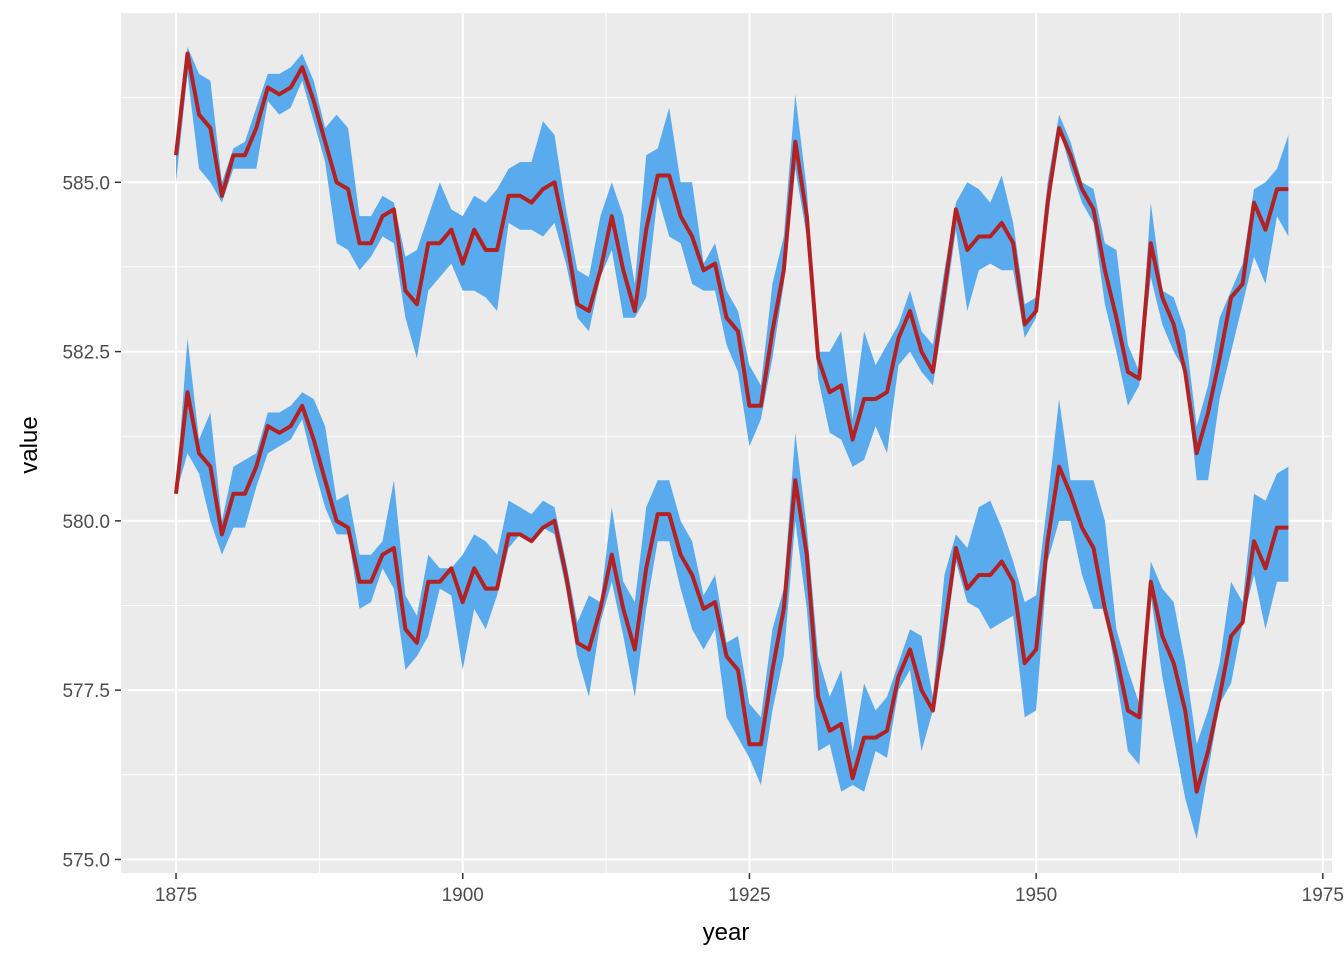  Describe the element at coordinates (1036, 895) in the screenshot. I see `x-tick-label: 1950` at that location.